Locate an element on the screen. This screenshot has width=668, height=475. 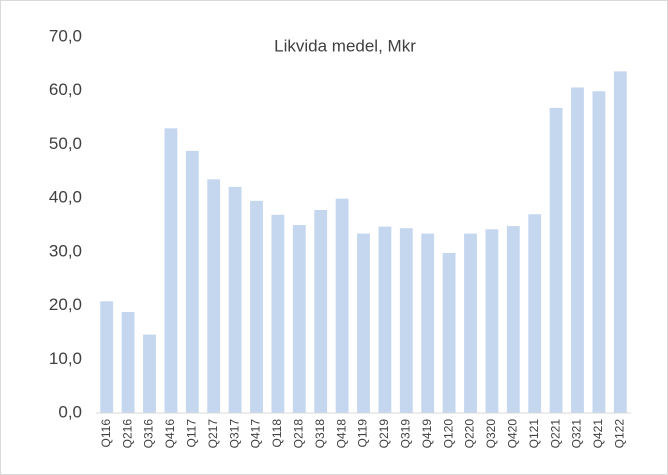
x-tick-label: Q121 is located at coordinates (534, 434).